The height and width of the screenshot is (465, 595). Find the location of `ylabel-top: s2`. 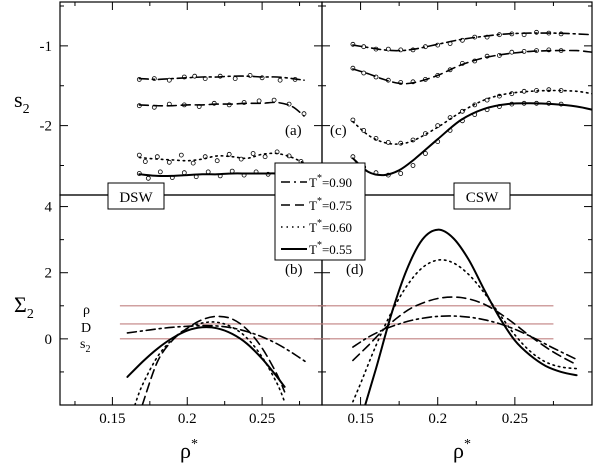

ylabel-top: s2 is located at coordinates (22, 102).